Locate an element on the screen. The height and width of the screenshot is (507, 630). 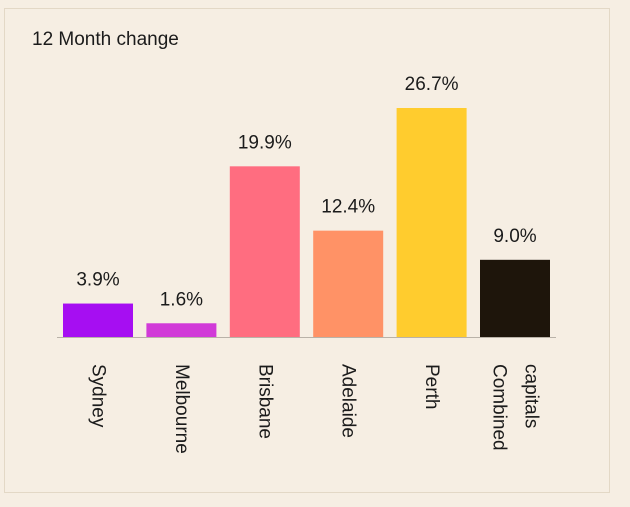
category-label-perth: Perth is located at coordinates (431, 386).